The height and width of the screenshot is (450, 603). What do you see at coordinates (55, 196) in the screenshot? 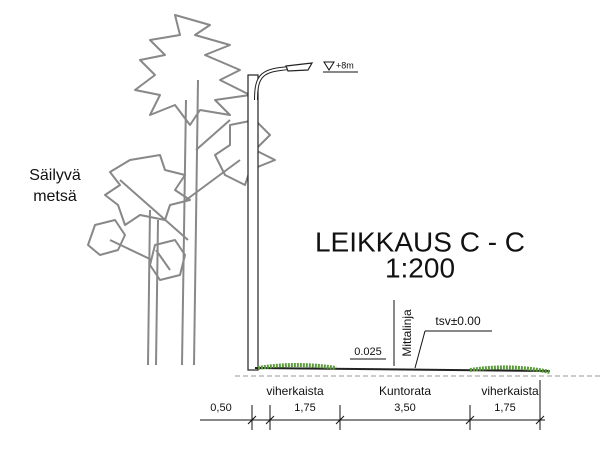
I see `forest-label: metsä` at bounding box center [55, 196].